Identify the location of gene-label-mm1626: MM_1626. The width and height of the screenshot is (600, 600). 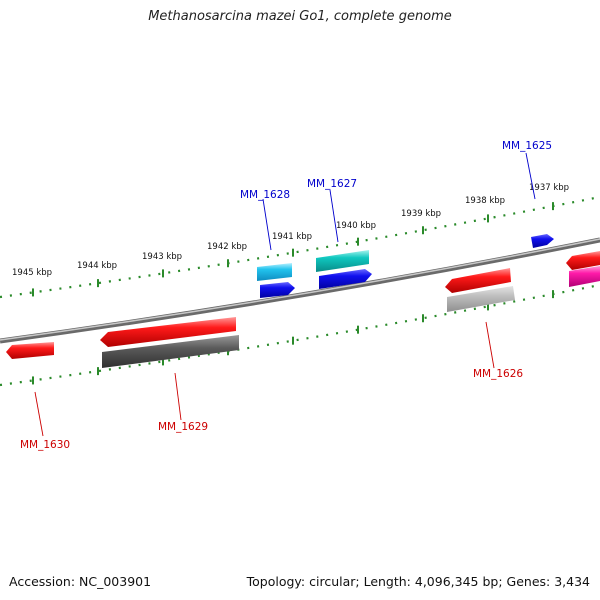
(498, 374).